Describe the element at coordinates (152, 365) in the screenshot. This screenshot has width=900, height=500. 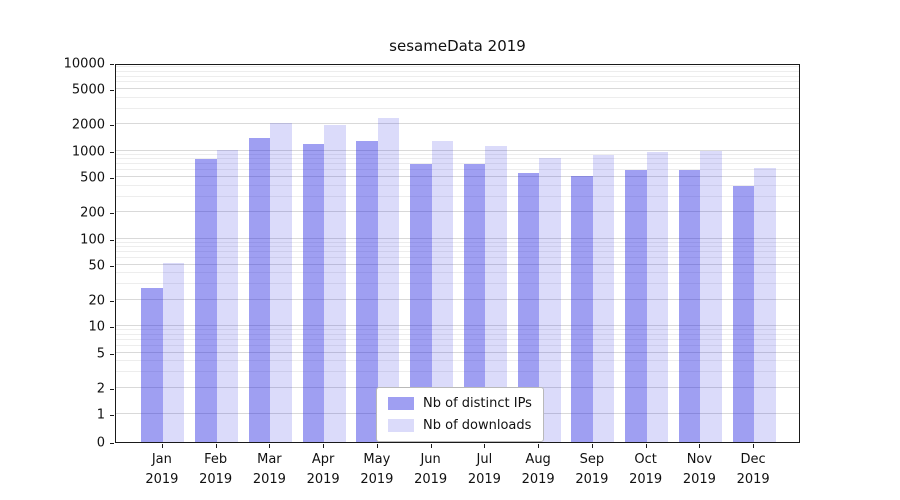
I see `bar-nb-of-distinct-ips-jan` at that location.